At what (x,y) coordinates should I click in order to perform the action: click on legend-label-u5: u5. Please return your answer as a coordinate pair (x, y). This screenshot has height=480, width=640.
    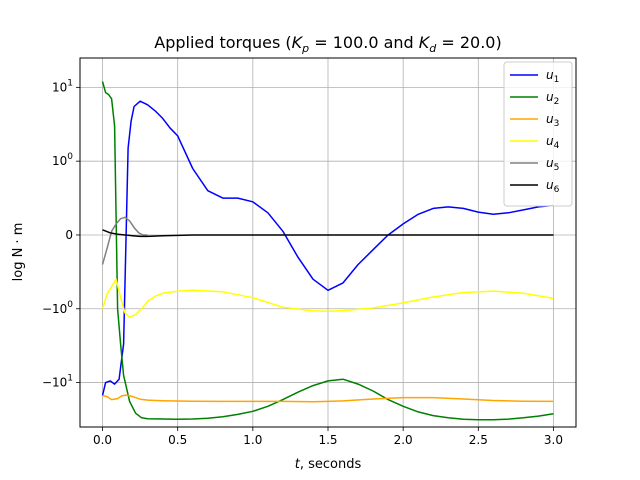
    Looking at the image, I should click on (552, 164).